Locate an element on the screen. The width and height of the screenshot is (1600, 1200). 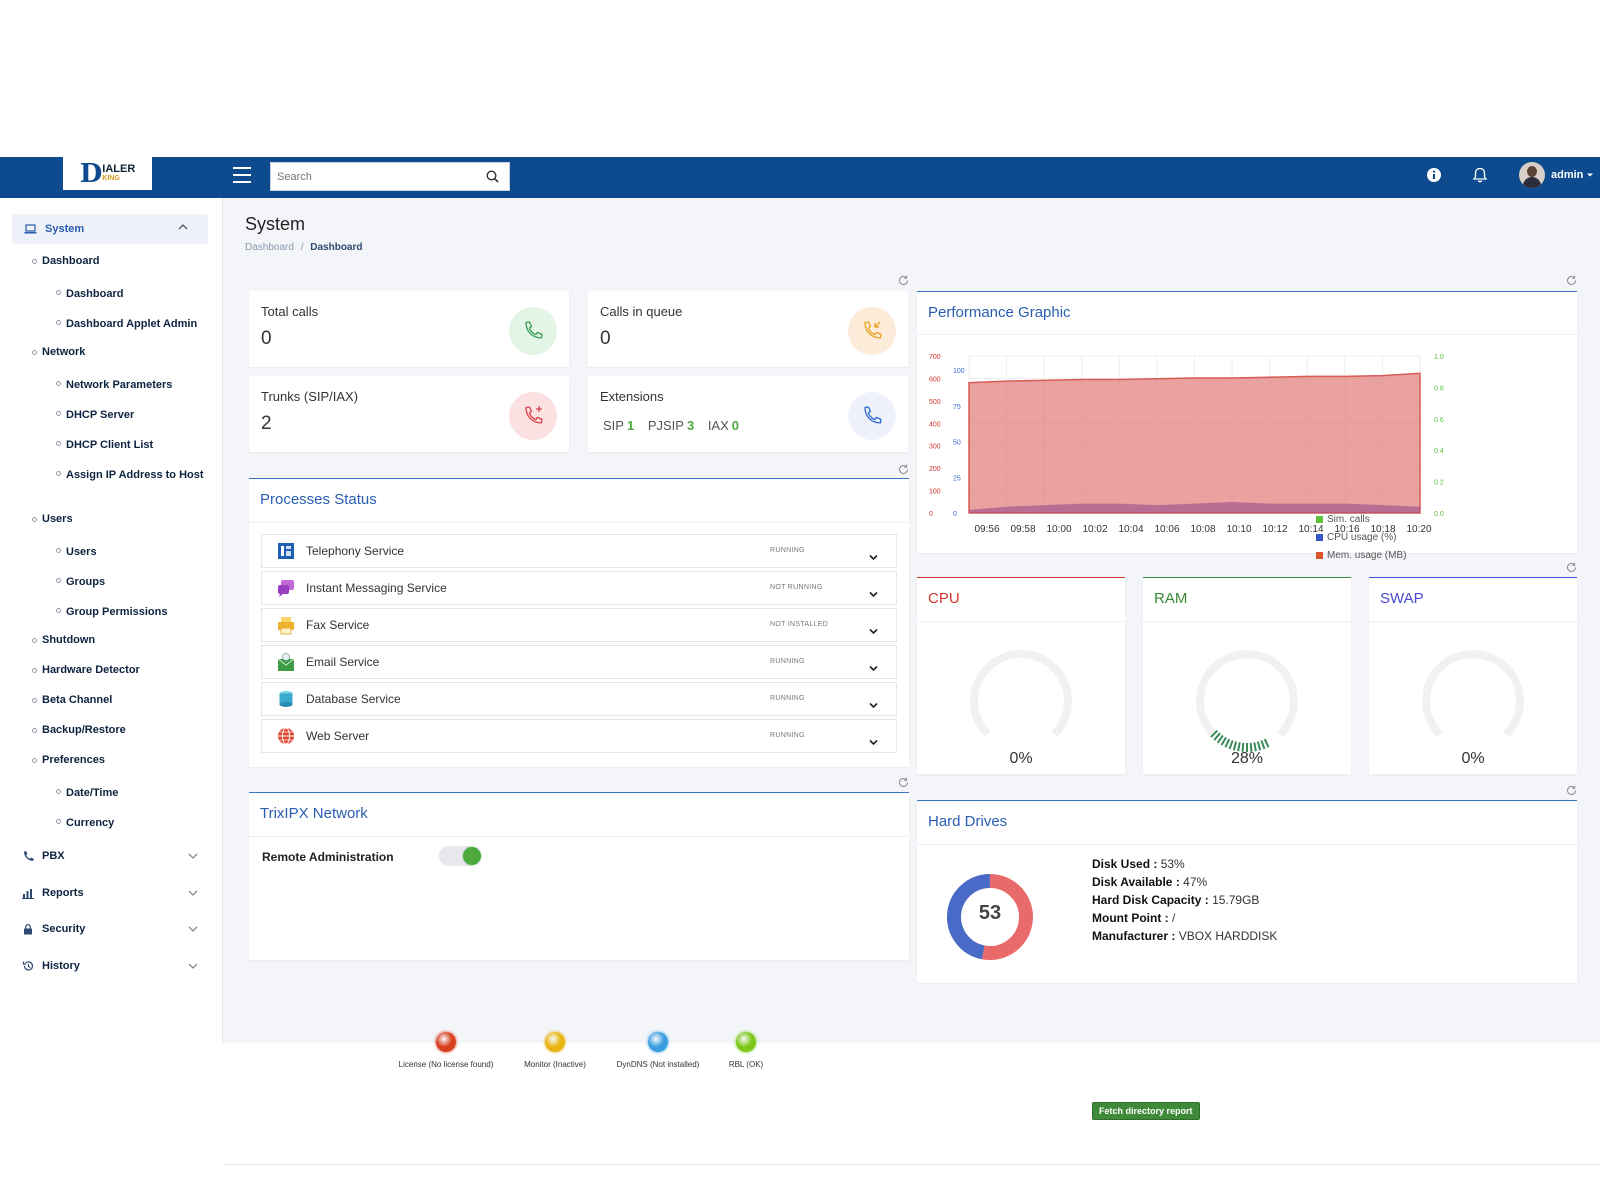
sip-count: 1 is located at coordinates (630, 425).